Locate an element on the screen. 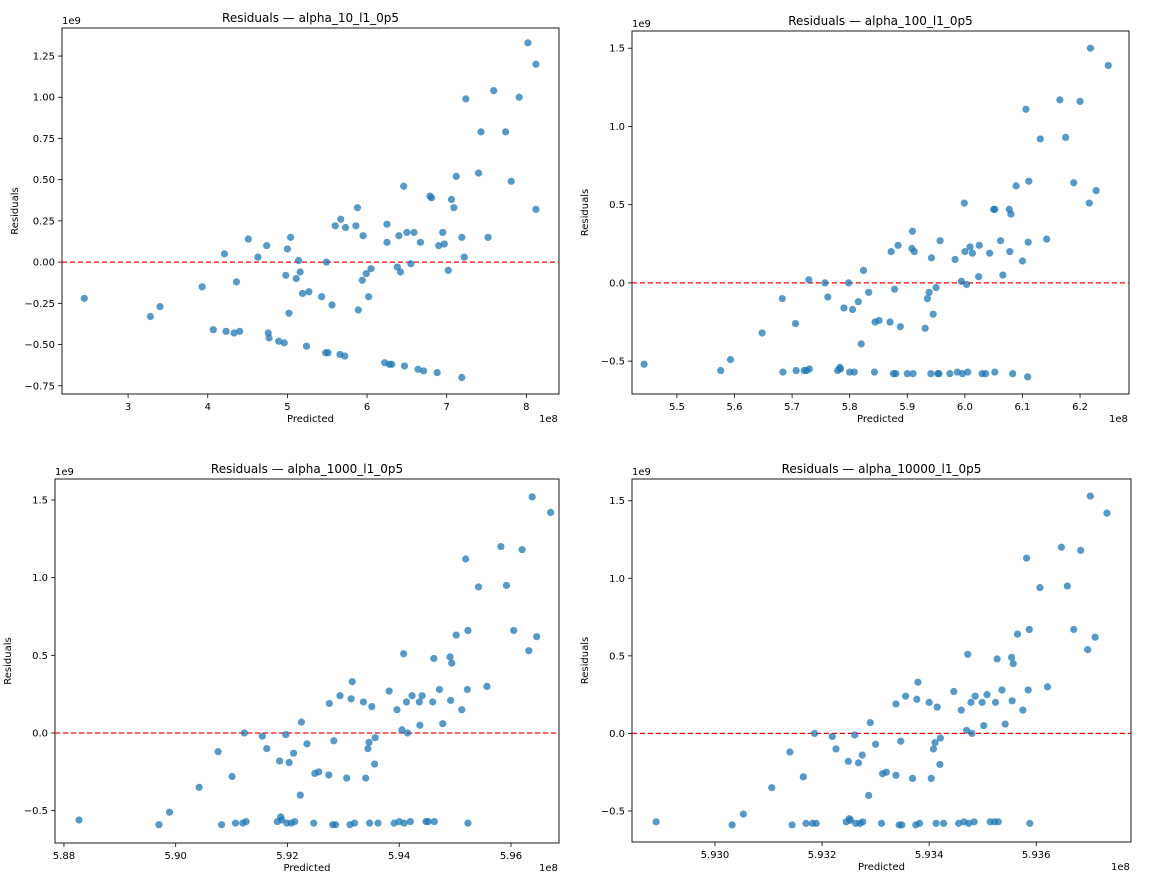 Image resolution: width=1152 pixels, height=889 pixels. x-tick-label: 7 is located at coordinates (447, 407).